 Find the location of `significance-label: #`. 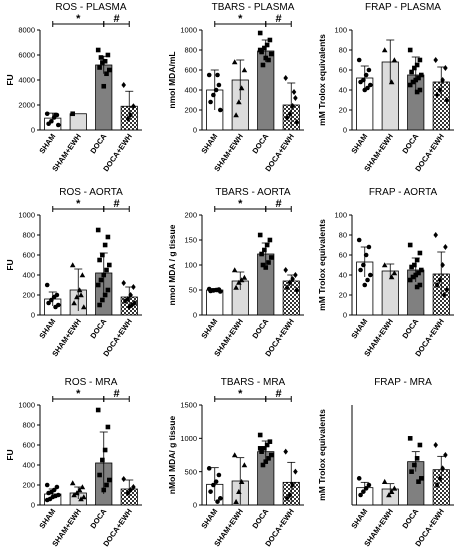

significance-label: # is located at coordinates (116, 204).